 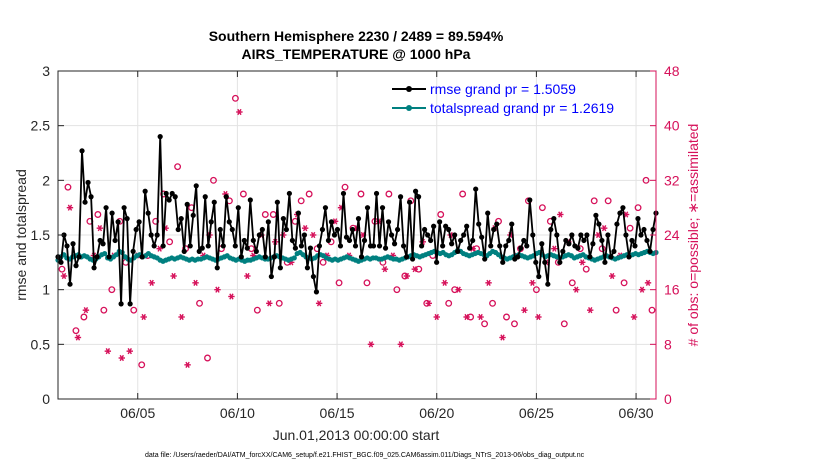 I want to click on y-left-tick-label: 1, so click(x=46, y=290).